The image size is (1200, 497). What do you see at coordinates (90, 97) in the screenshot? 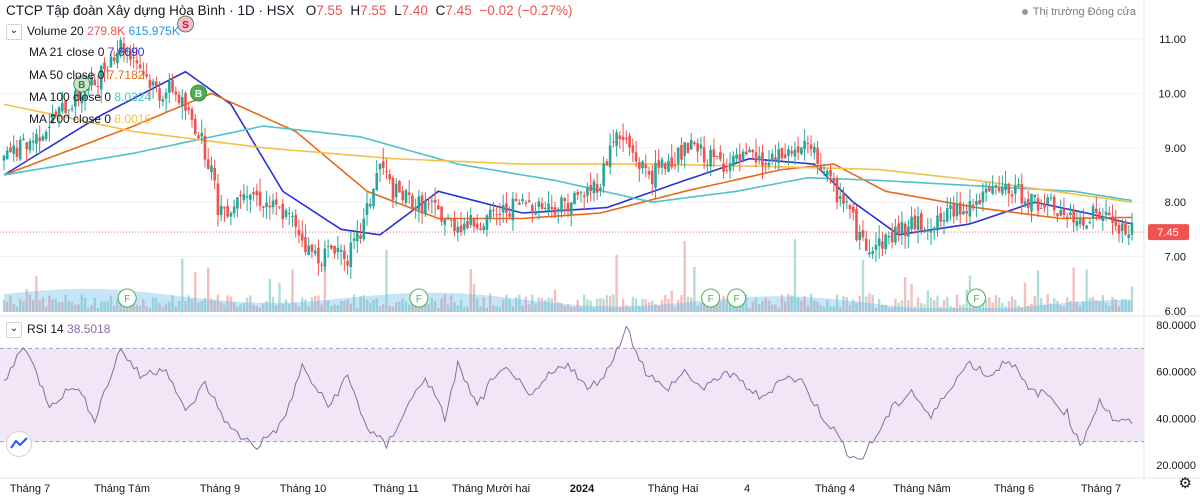
I see `legend-ma100: MA 100 close 0 8.0324` at bounding box center [90, 97].